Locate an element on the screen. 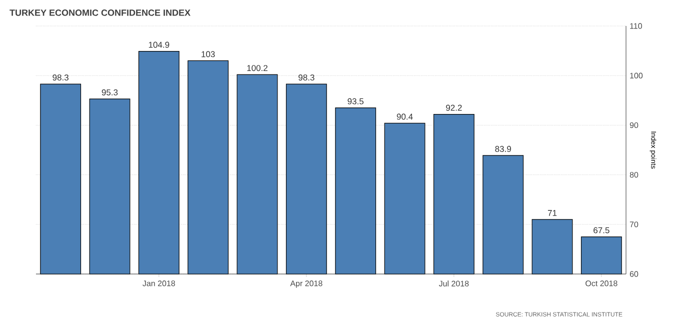  y-tick-label: 60 is located at coordinates (634, 274).